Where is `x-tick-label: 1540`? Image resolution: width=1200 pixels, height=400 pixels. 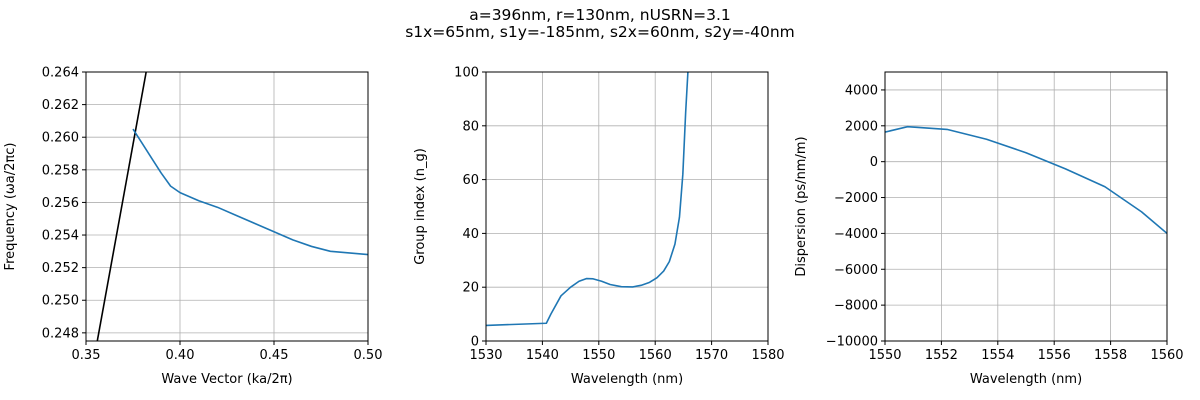 x-tick-label: 1540 is located at coordinates (542, 355).